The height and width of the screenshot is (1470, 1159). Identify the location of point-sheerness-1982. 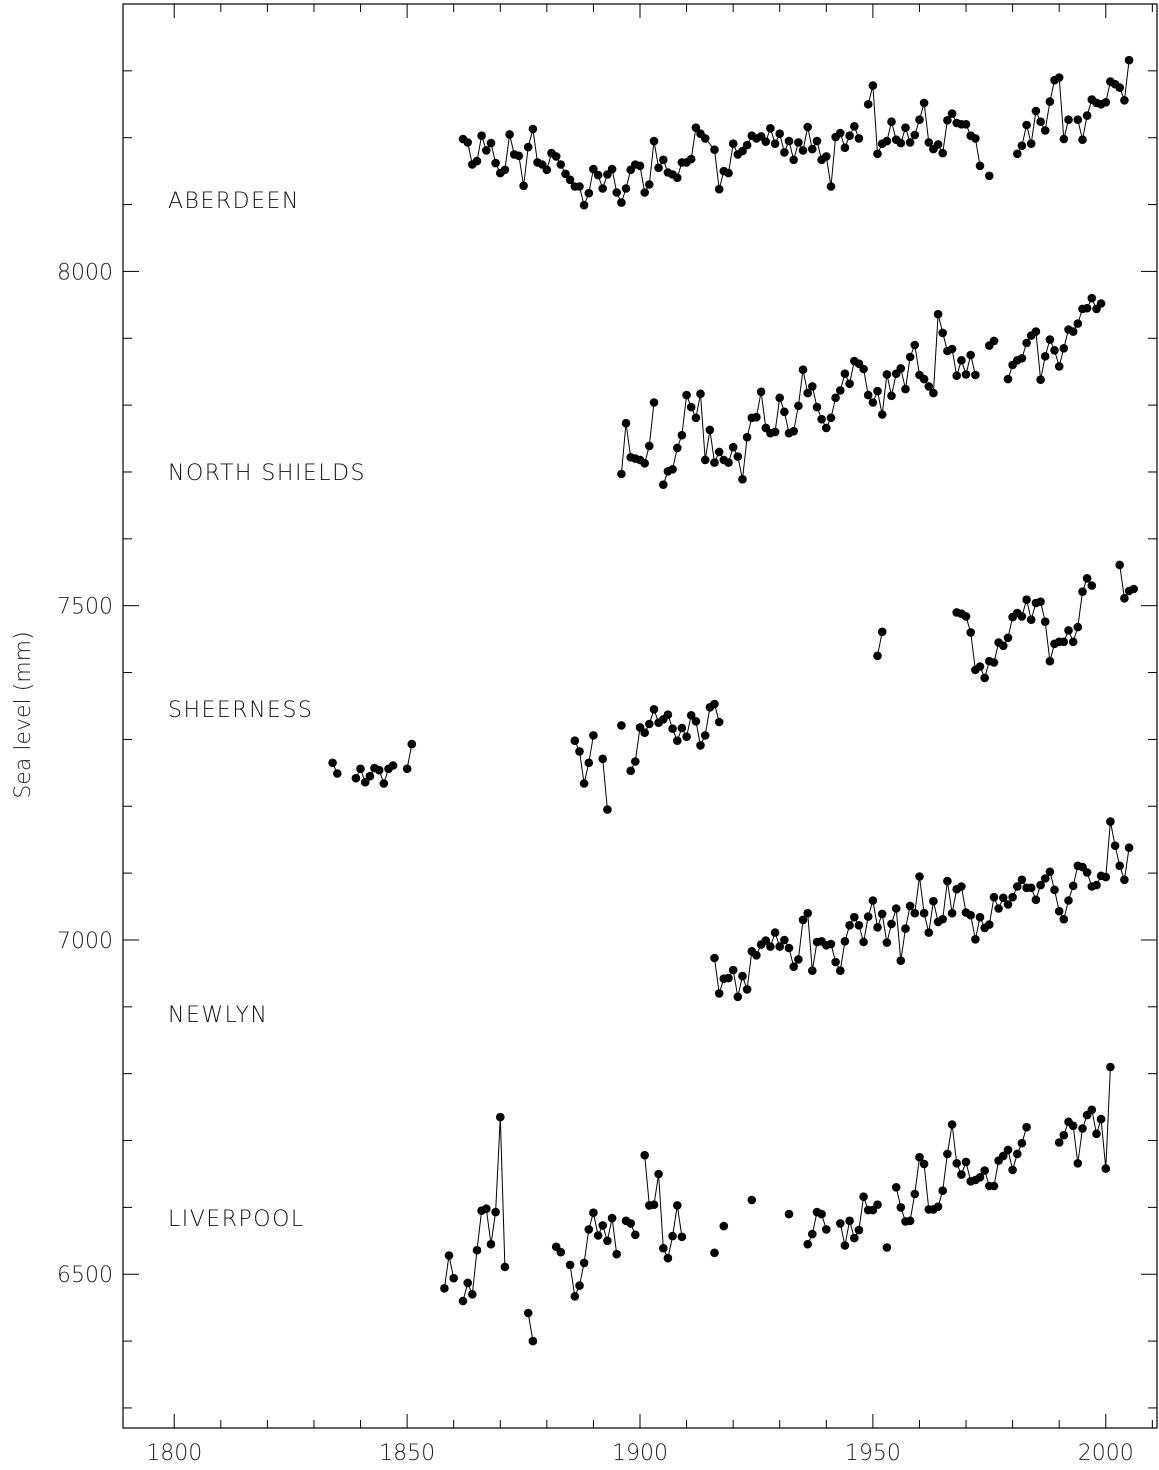
(1022, 616).